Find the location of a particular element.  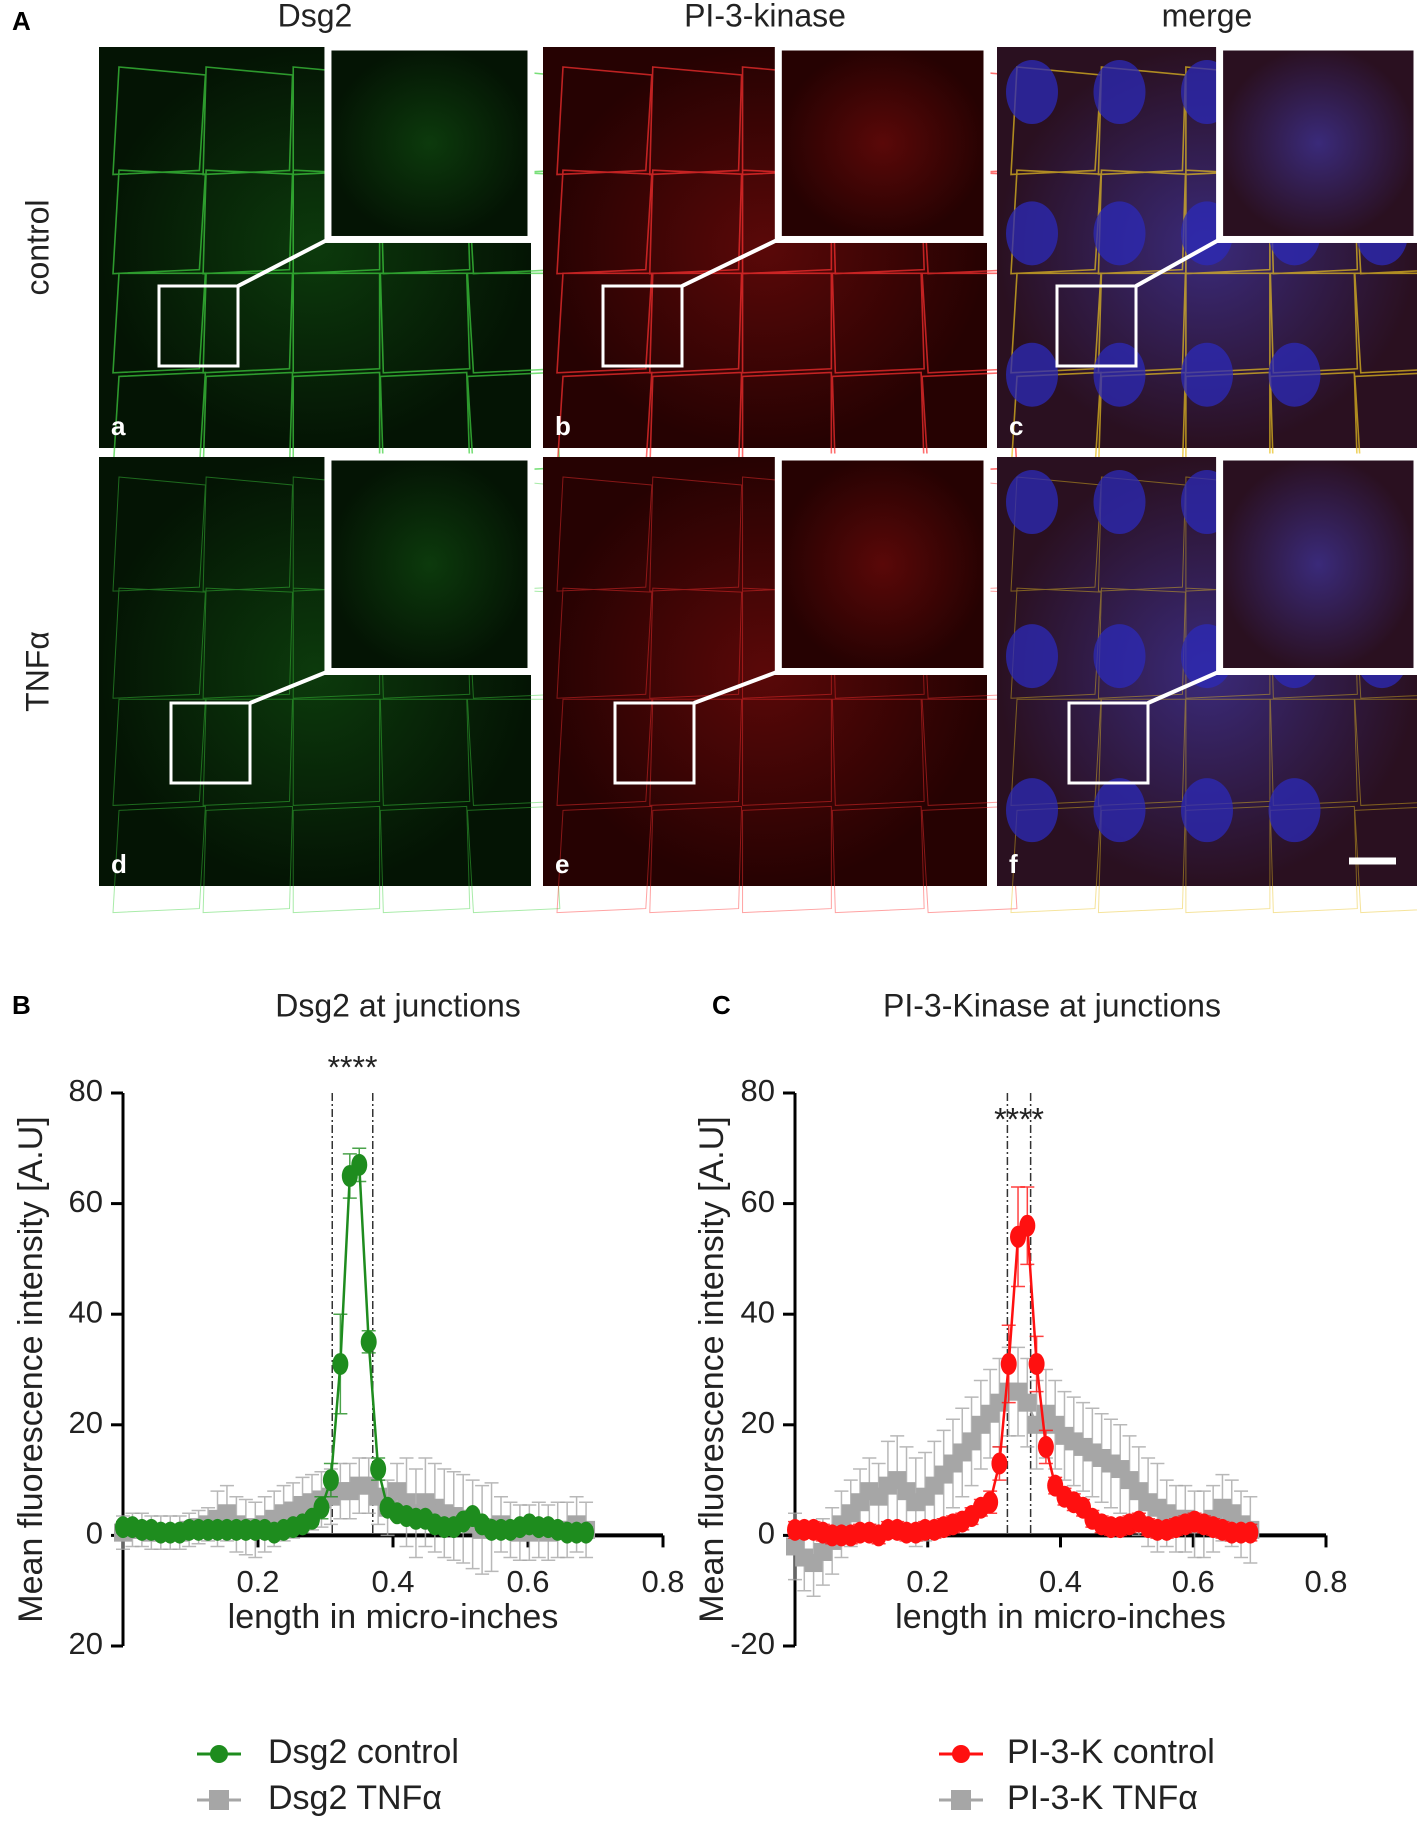

panel-letter: f is located at coordinates (1013, 864).